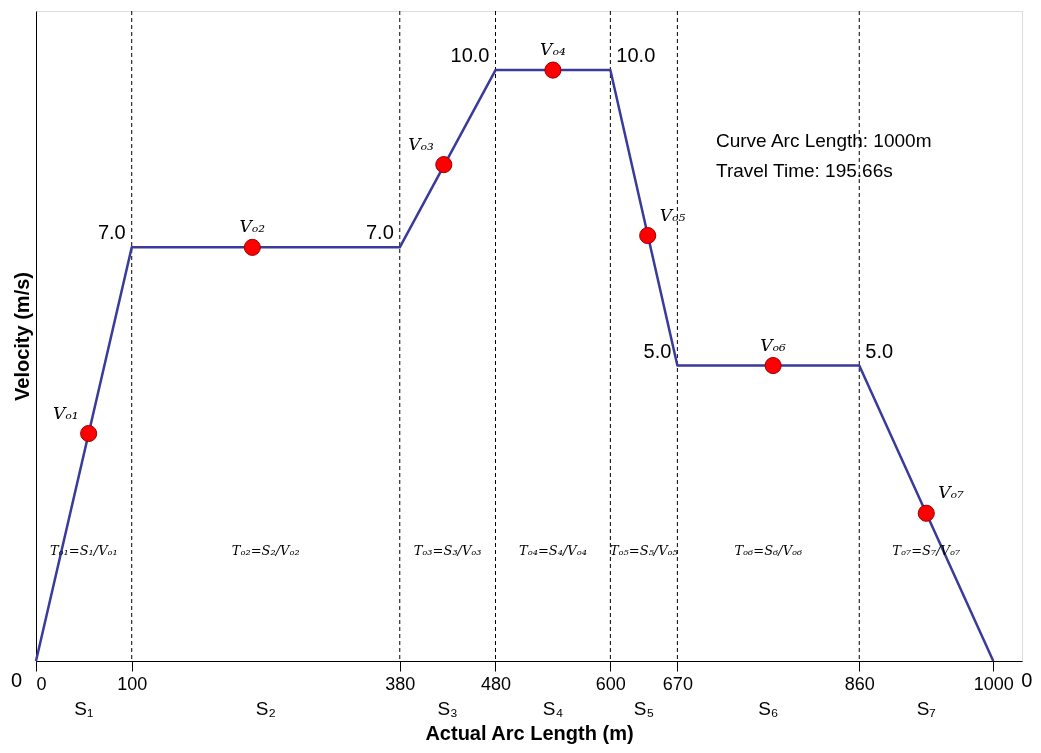 The height and width of the screenshot is (753, 1041). I want to click on annotation: Tₒ₂=S₂/Vₒ₂, so click(265, 550).